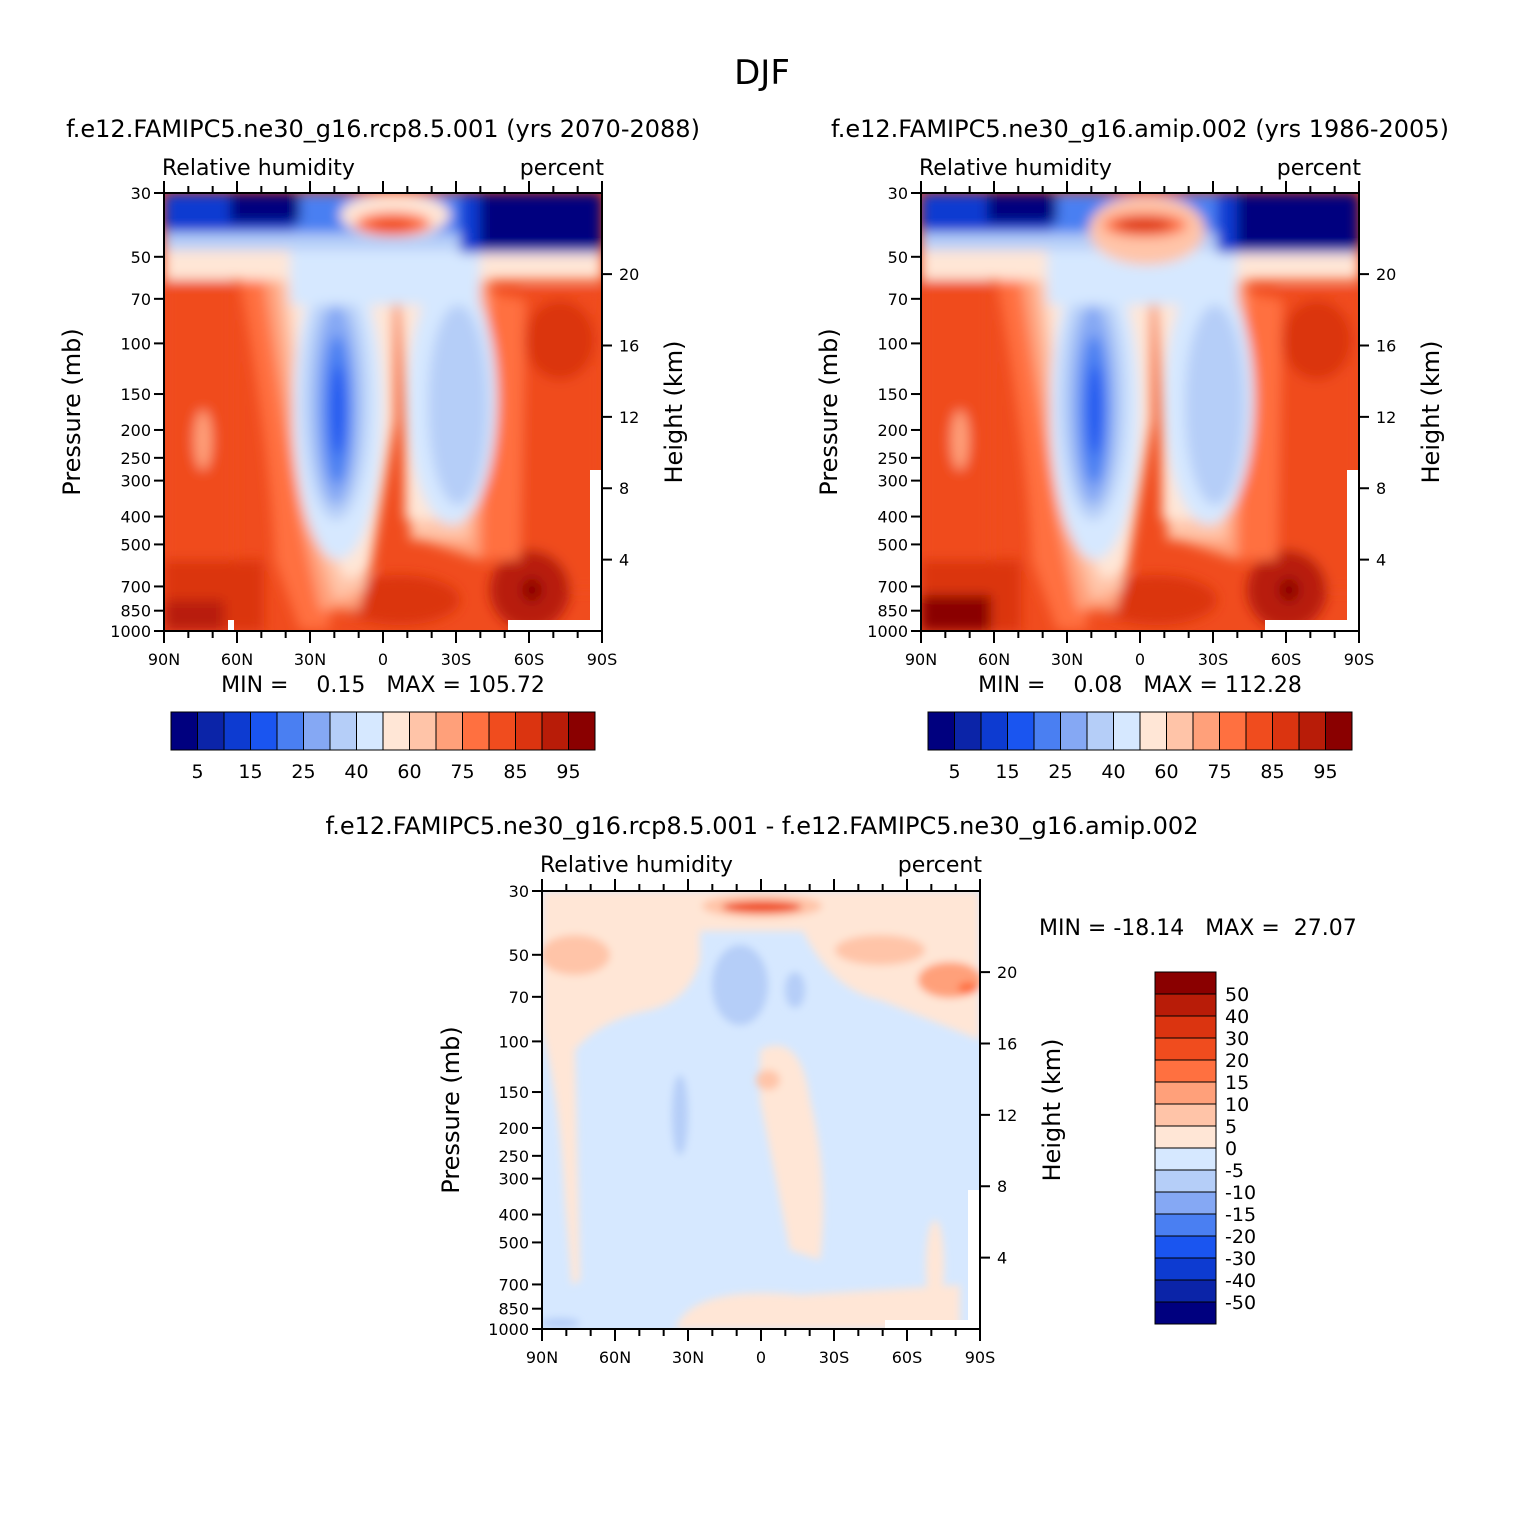 Image resolution: width=1524 pixels, height=1524 pixels. Describe the element at coordinates (921, 659) in the screenshot. I see `latitude-tick-label: 90N` at that location.